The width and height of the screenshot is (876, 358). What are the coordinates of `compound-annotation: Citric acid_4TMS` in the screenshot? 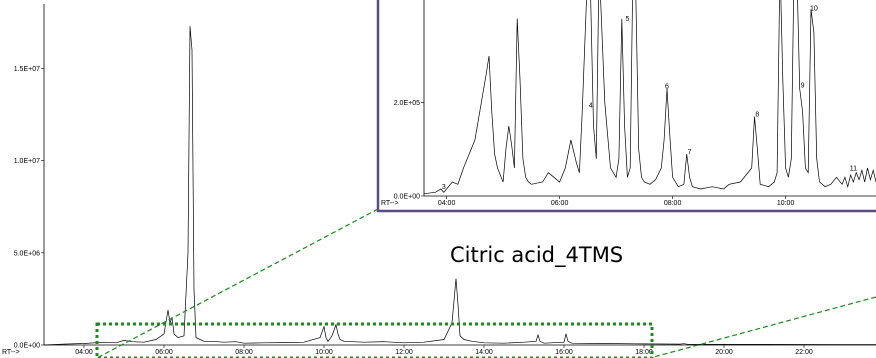 It's located at (536, 255).